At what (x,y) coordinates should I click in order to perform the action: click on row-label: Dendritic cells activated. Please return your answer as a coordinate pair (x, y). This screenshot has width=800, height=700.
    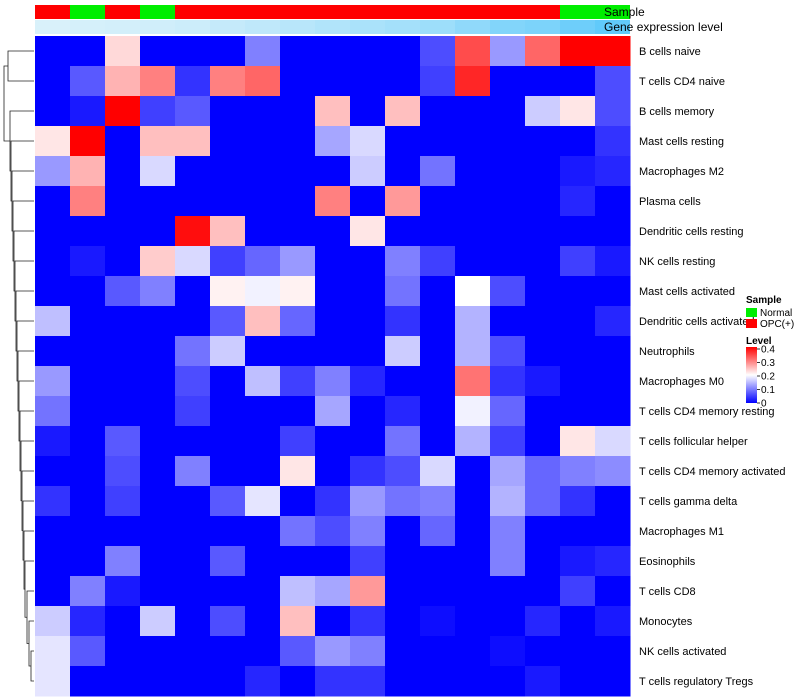
    Looking at the image, I should click on (697, 322).